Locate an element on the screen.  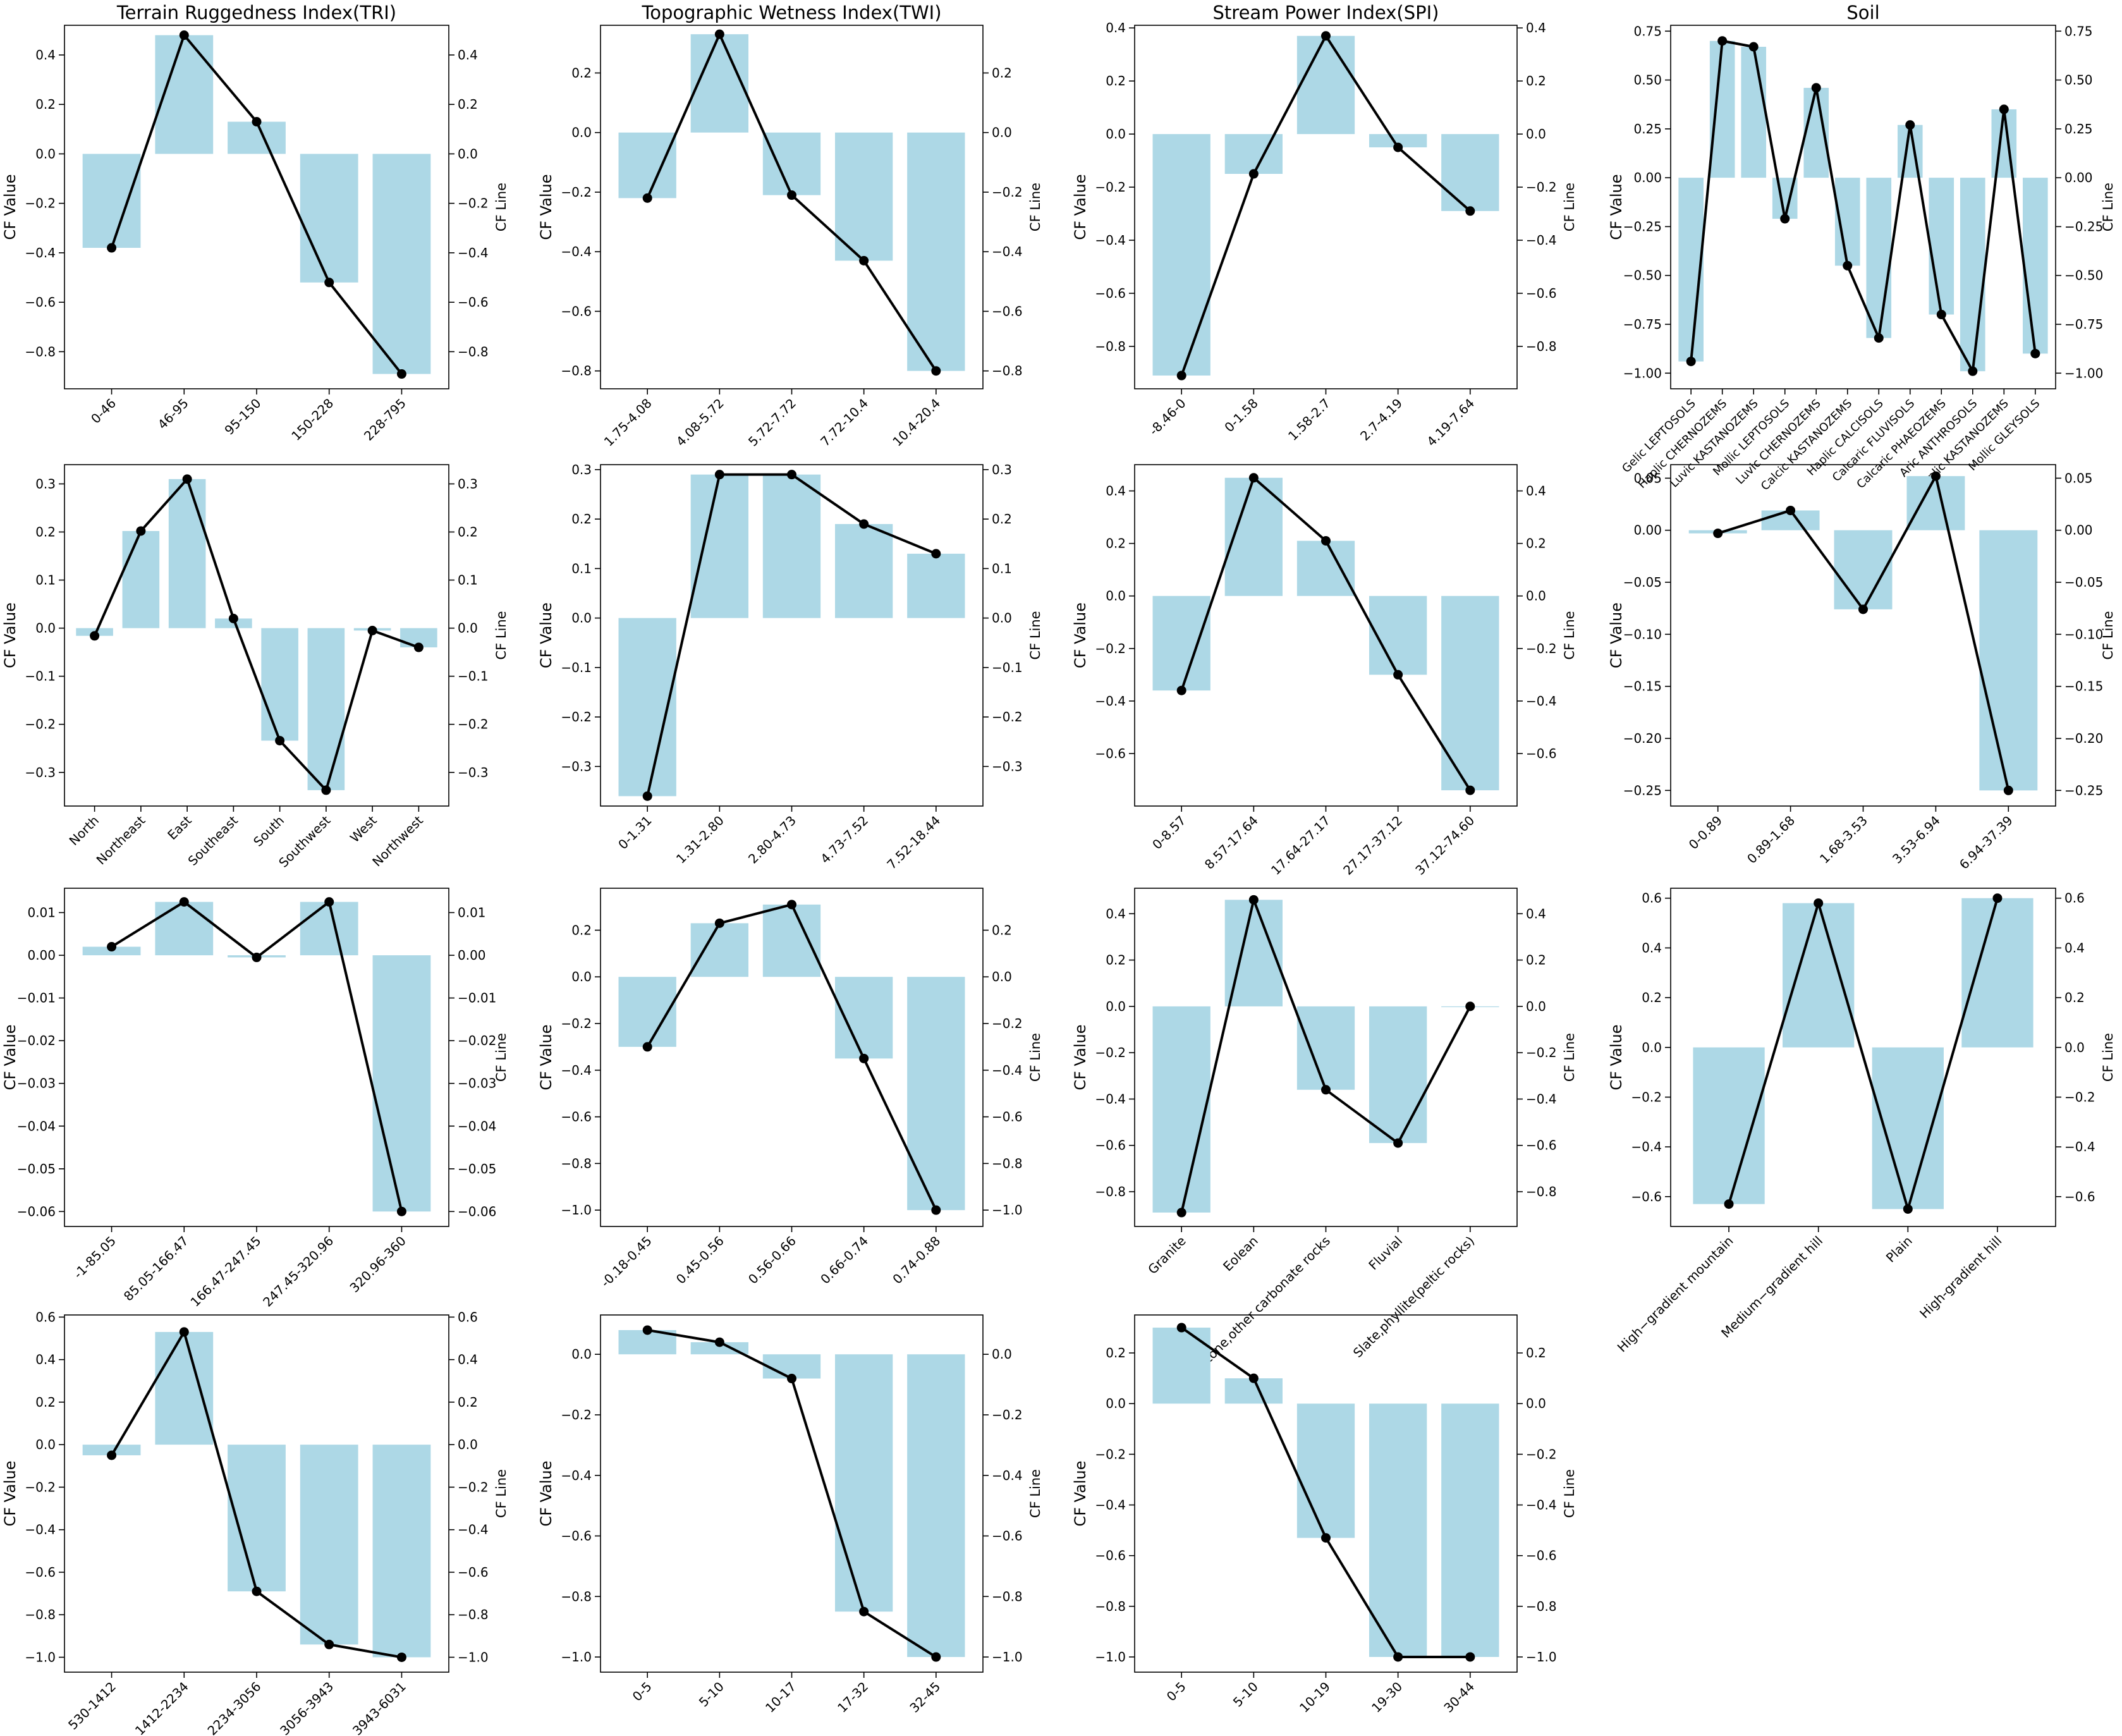
ytick-label-right: −0.10 is located at coordinates (2083, 634).